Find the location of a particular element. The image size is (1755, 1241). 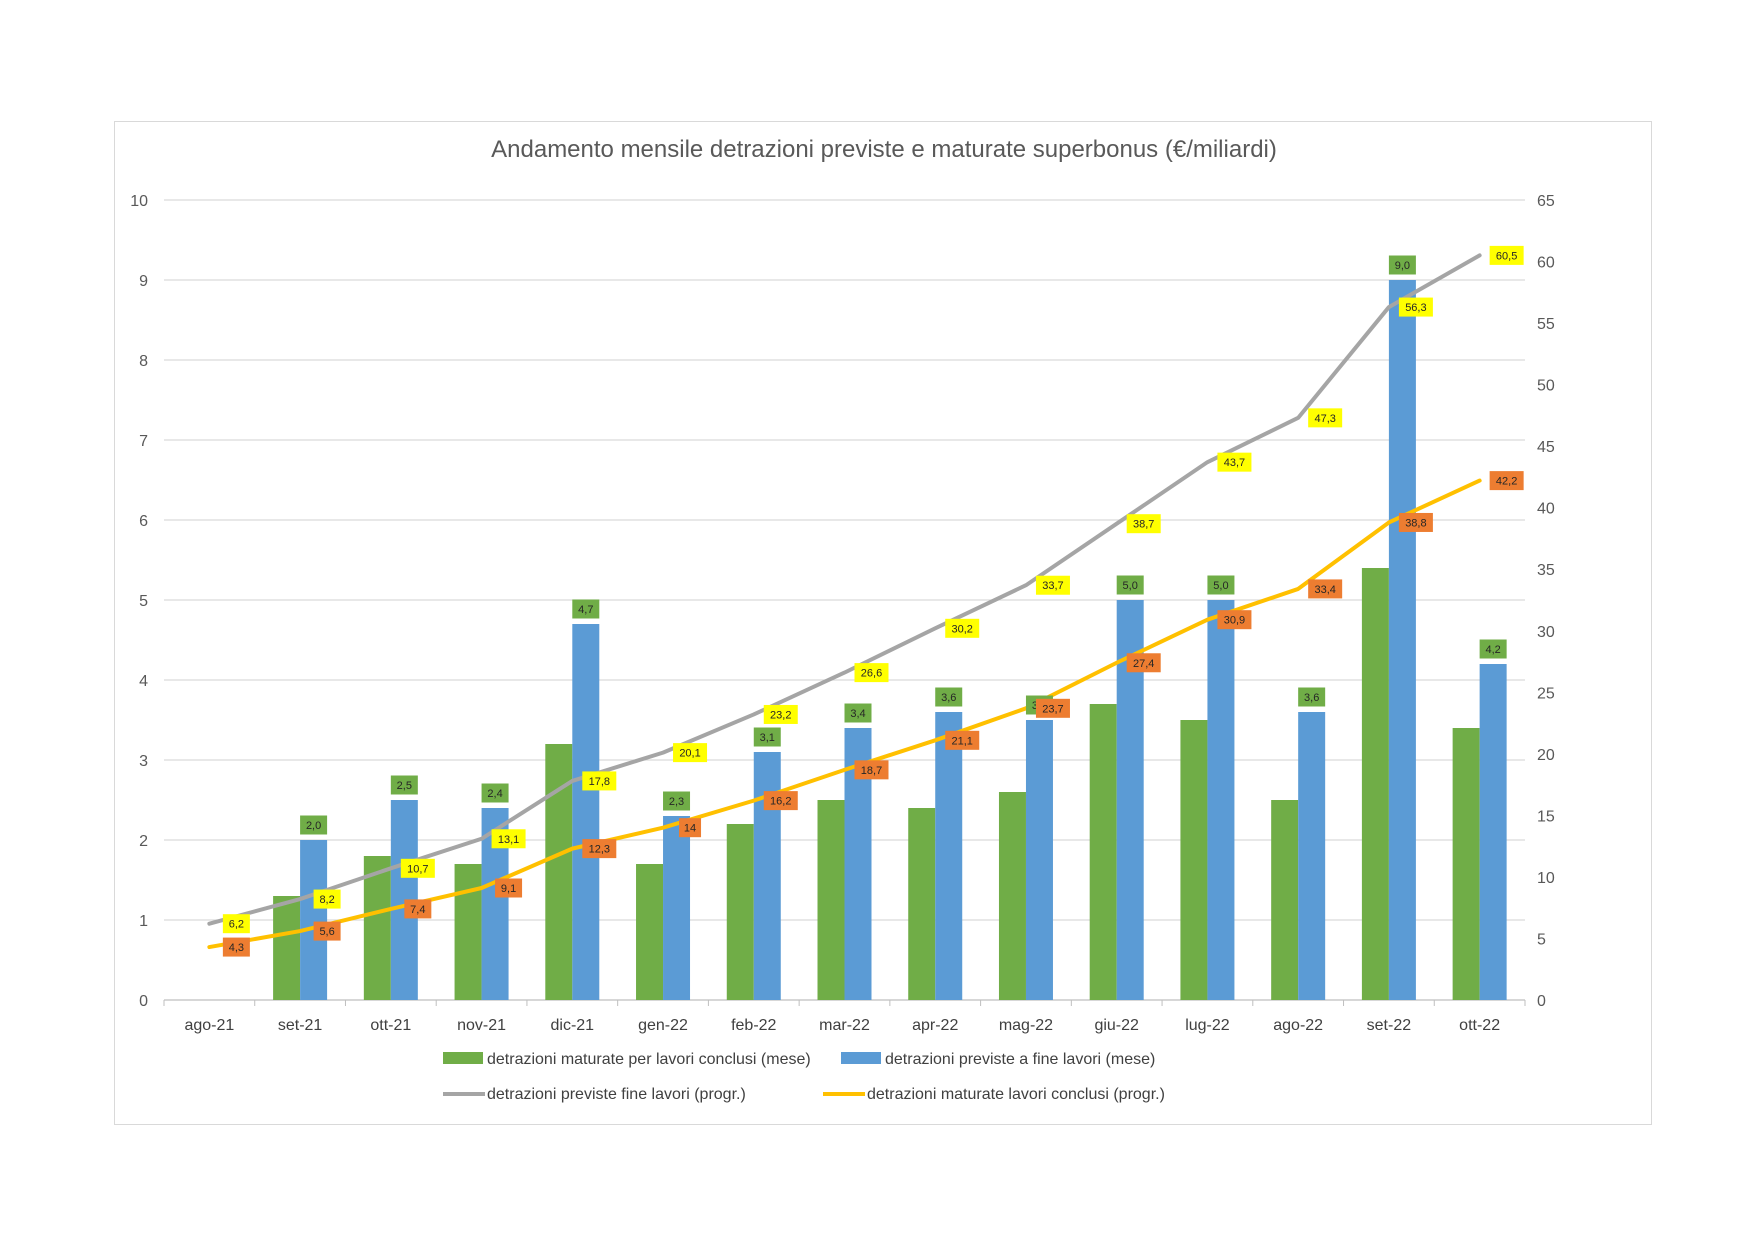

line-previste-label-text: 43,7 is located at coordinates (1234, 463).